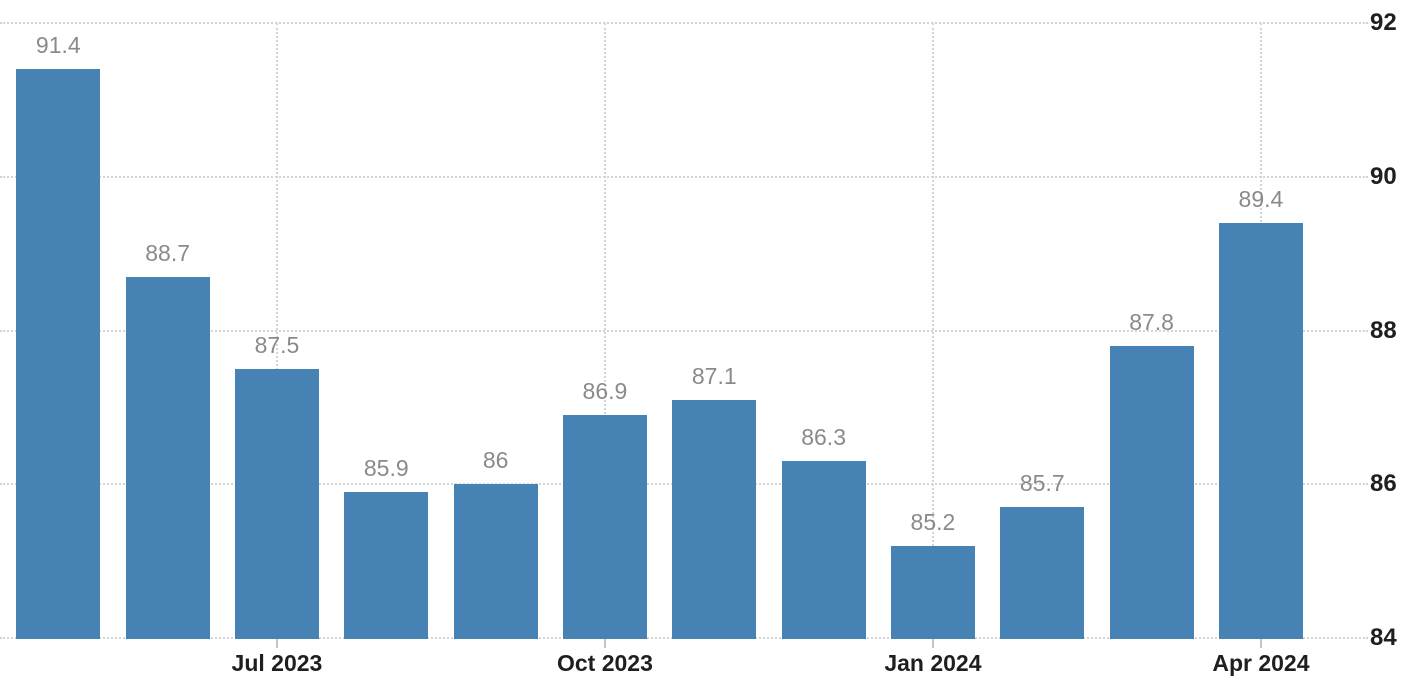  I want to click on bar-value-label: 88.7, so click(167, 252).